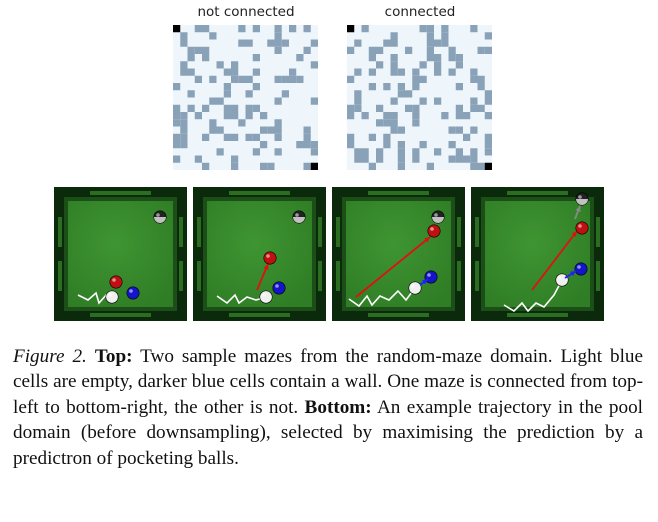 This screenshot has width=658, height=522. Describe the element at coordinates (393, 267) in the screenshot. I see `pool-3-red-arrow` at that location.